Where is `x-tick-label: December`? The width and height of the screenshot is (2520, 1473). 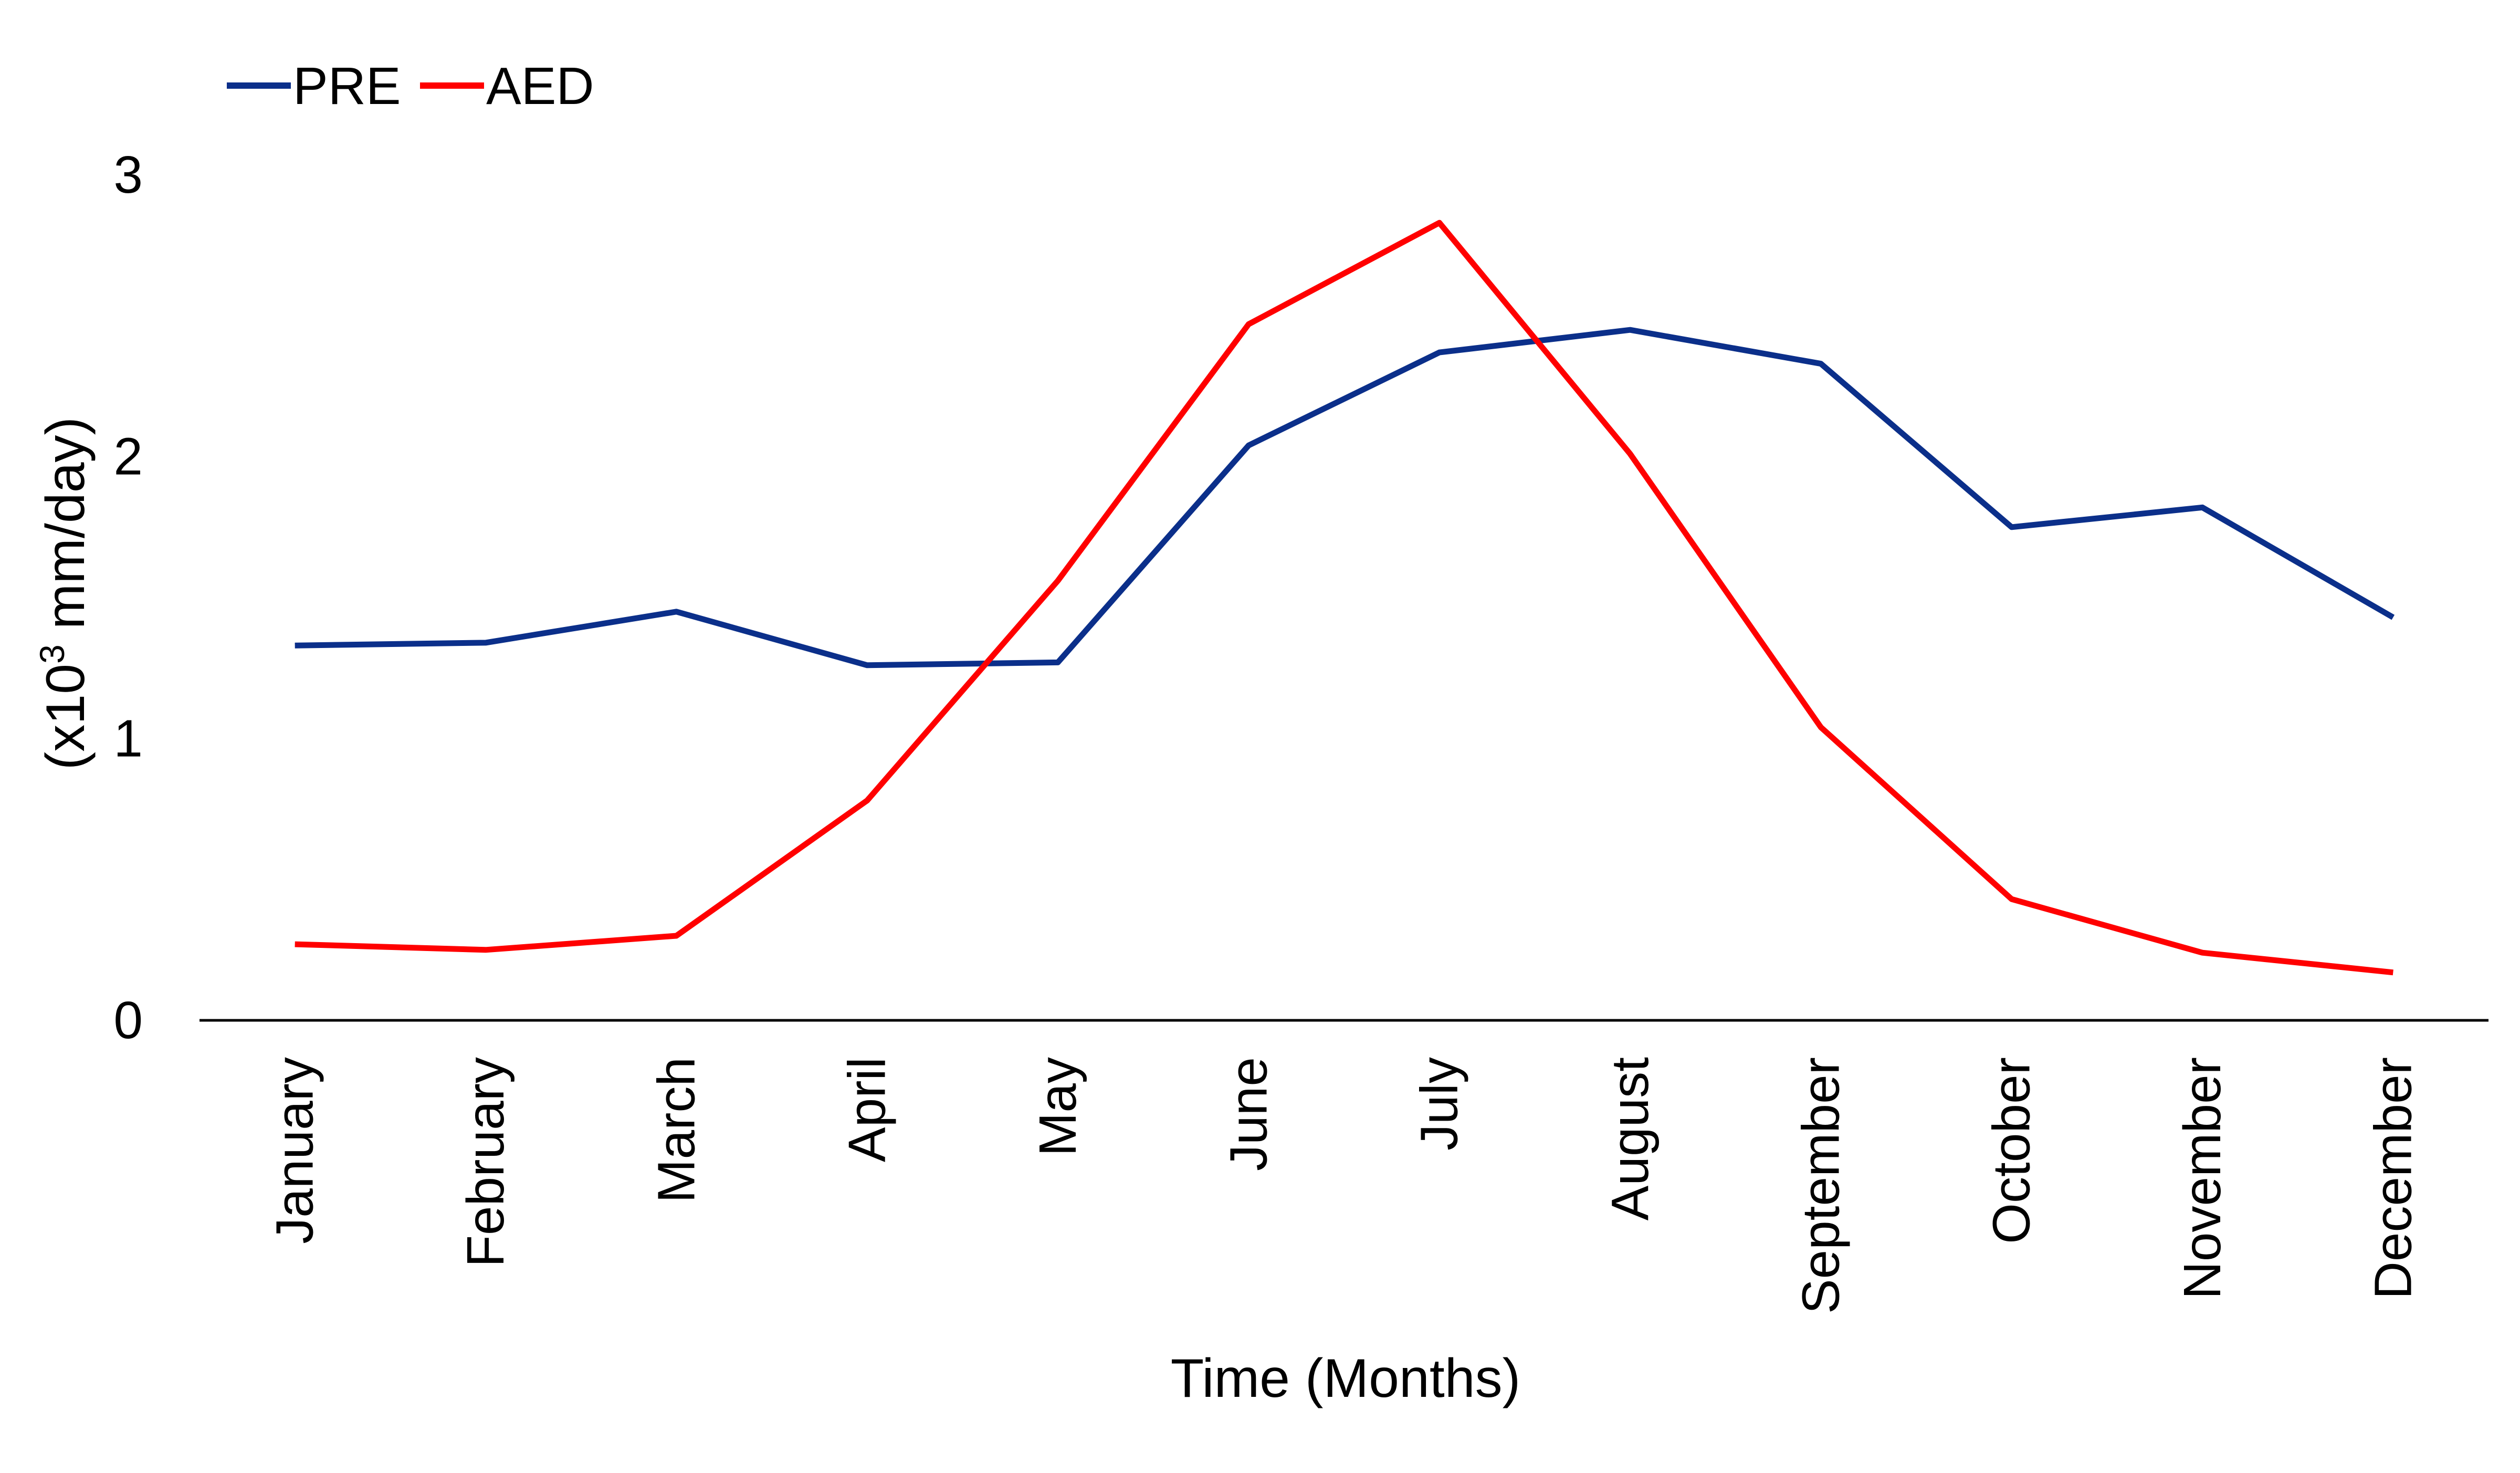
x-tick-label: December is located at coordinates (2393, 1178).